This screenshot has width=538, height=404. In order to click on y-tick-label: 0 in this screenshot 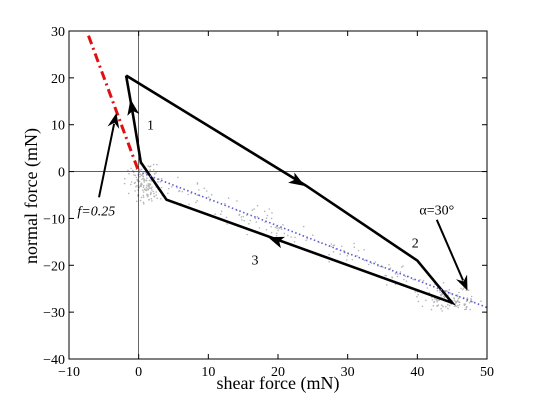, I will do `click(61, 173)`.